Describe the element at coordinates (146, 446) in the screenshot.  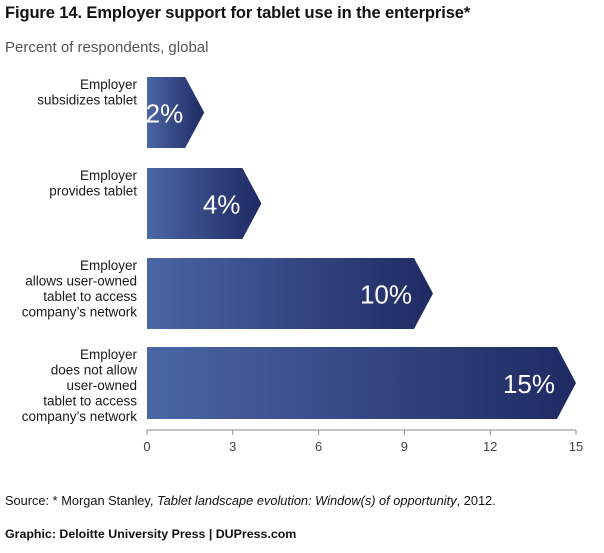
I see `x-tick-label: 0` at that location.